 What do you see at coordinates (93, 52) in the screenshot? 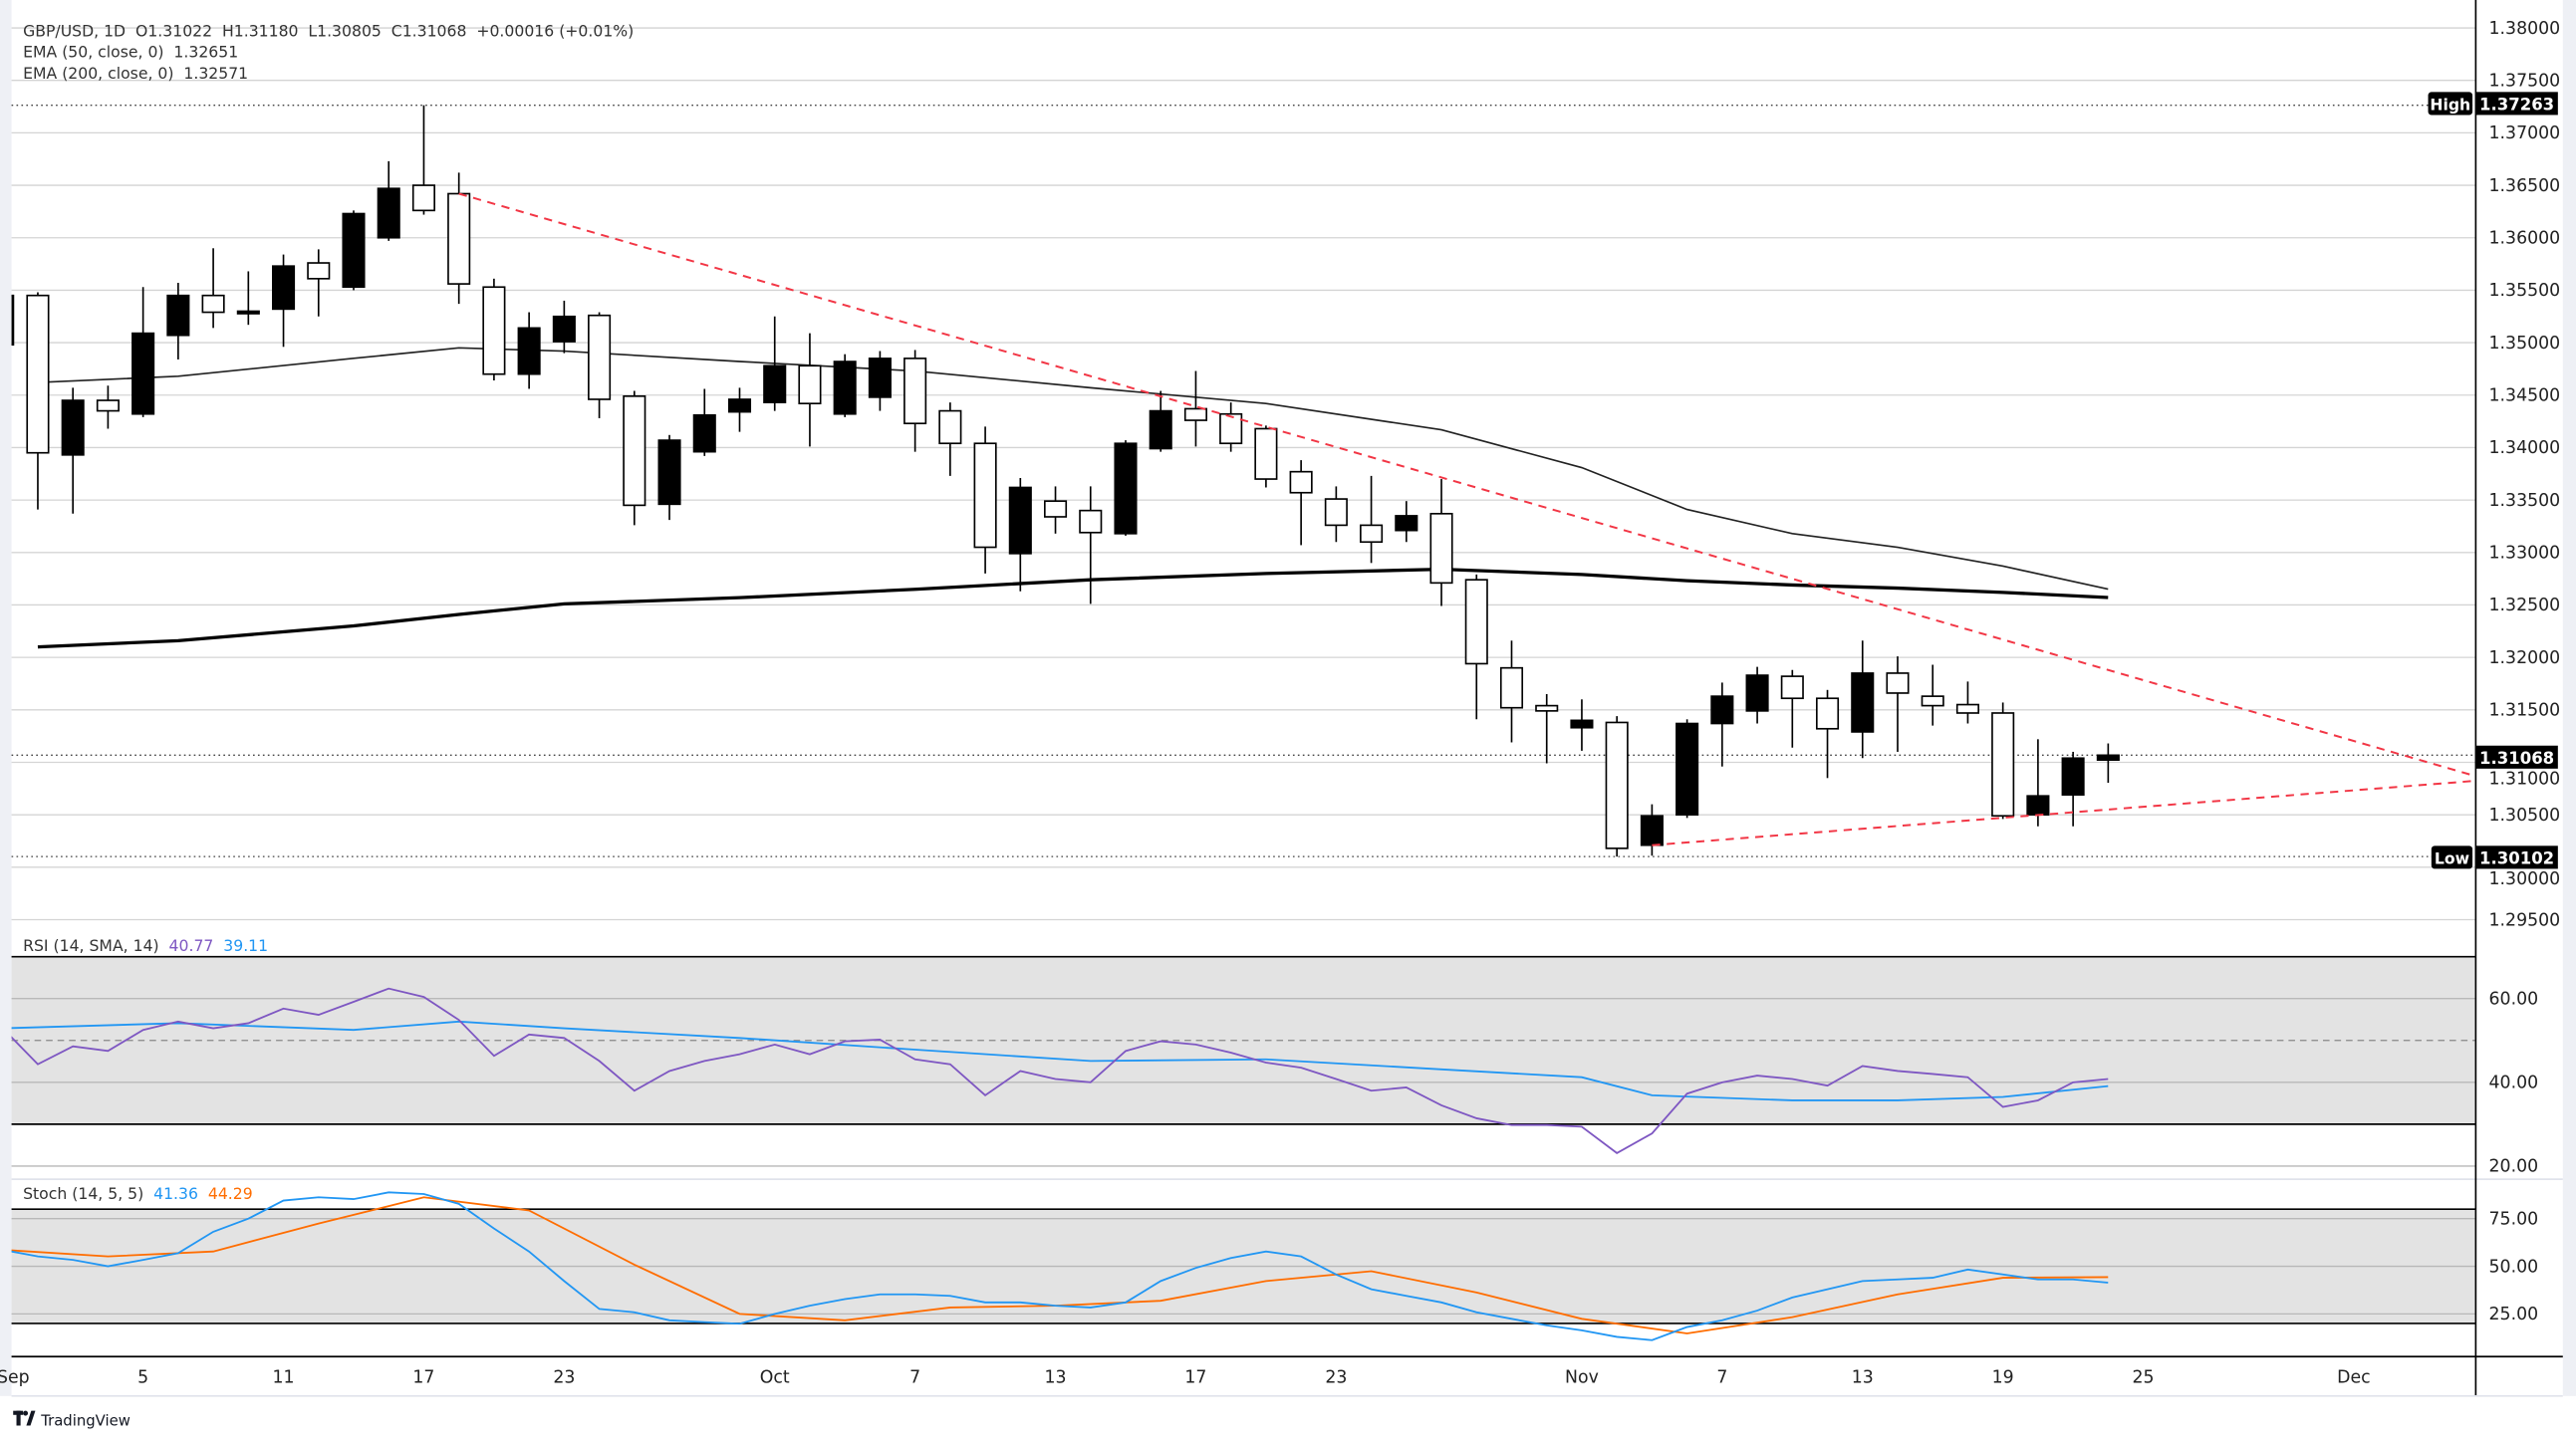
I see `ema50-label: EMA (50, close, 0)` at bounding box center [93, 52].